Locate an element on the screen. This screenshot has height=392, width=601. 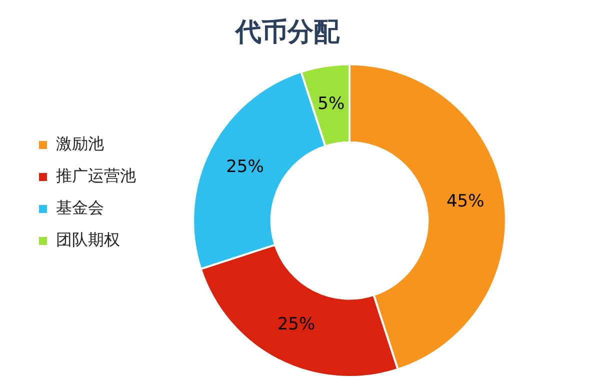
legend-label: 团队期权 is located at coordinates (88, 240).